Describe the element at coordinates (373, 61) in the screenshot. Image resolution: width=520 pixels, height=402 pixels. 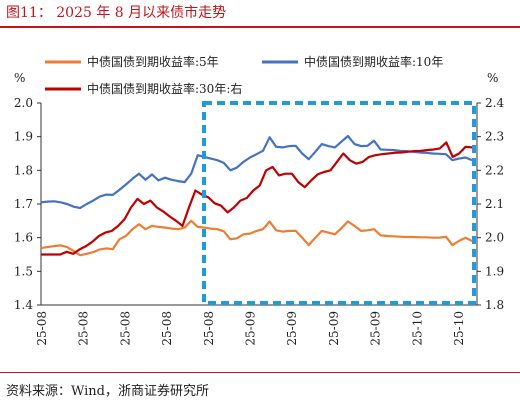
I see `legend-label-2: 中债国债到期收益率:10年` at that location.